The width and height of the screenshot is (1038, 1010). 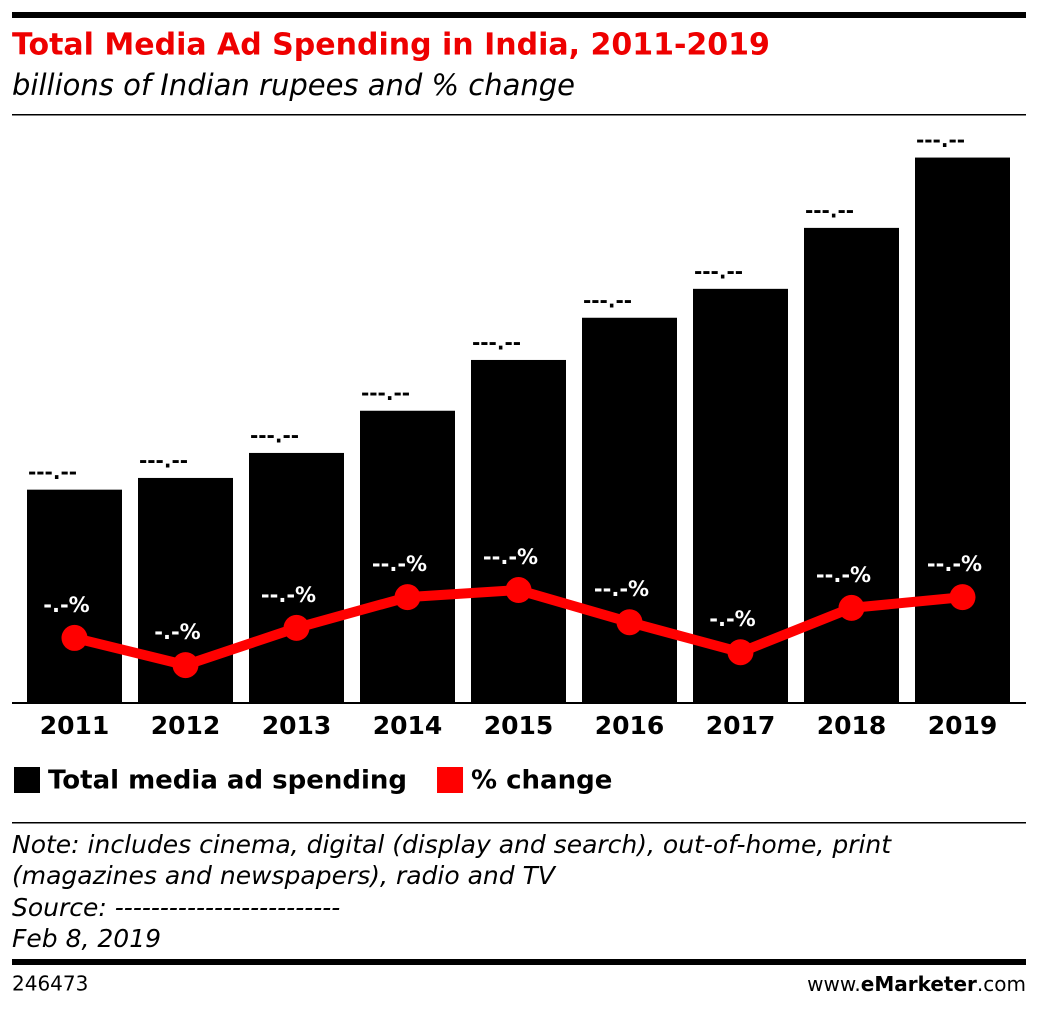 What do you see at coordinates (75, 725) in the screenshot?
I see `x-tick-label: 2011` at bounding box center [75, 725].